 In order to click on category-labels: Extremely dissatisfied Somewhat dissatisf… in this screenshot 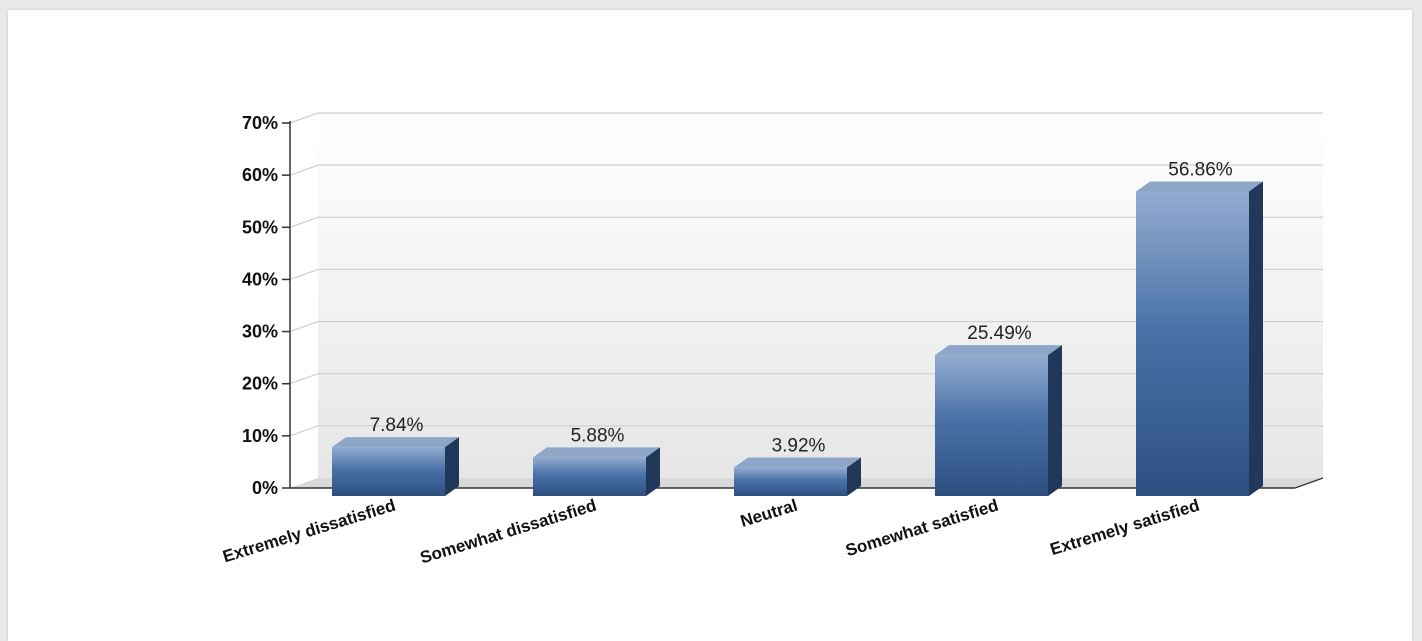, I will do `click(710, 532)`.